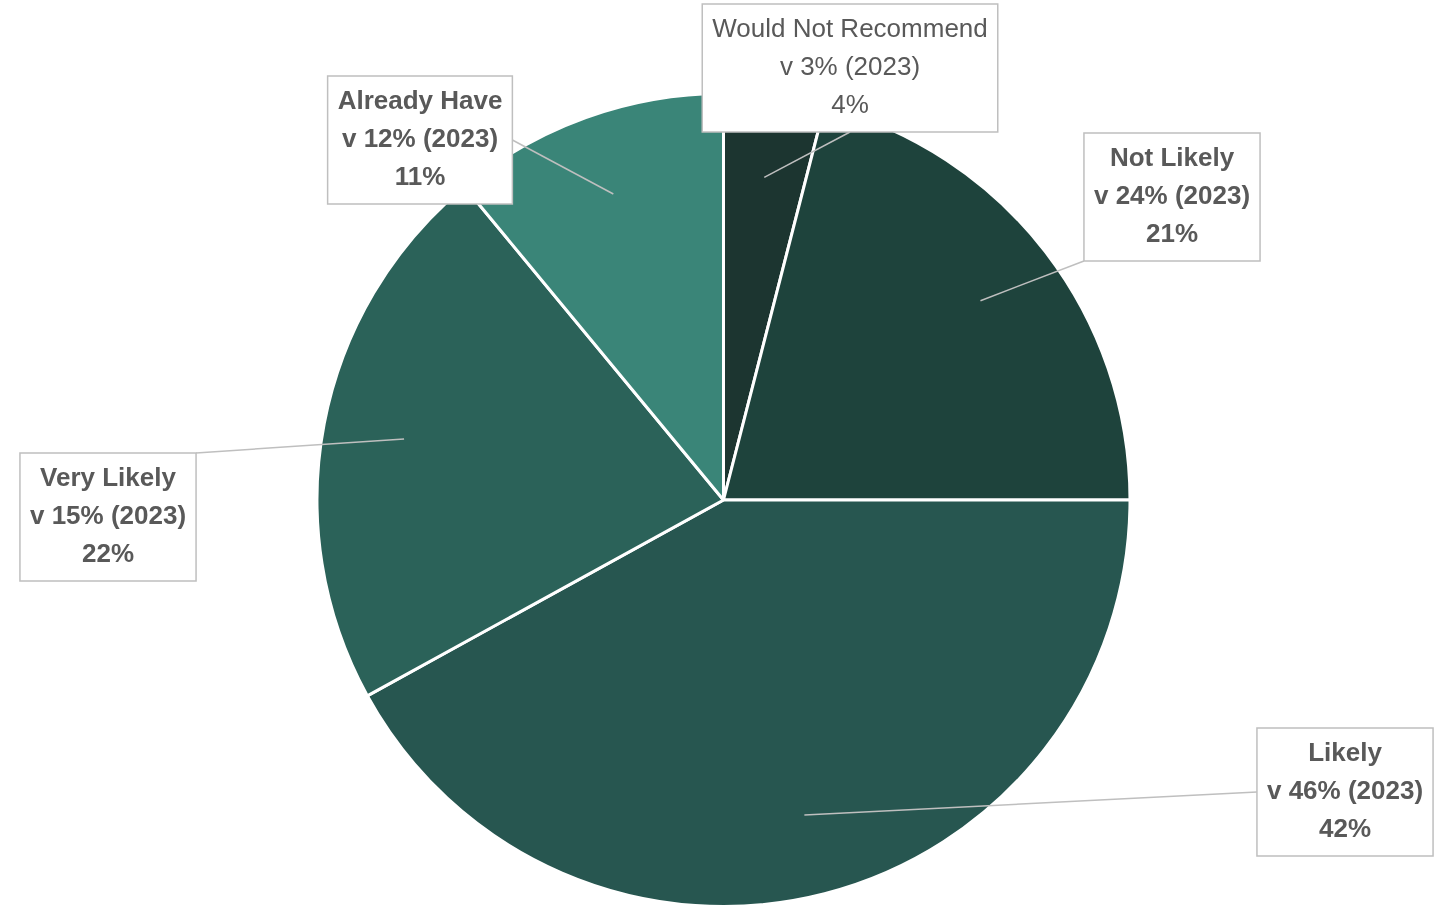 The width and height of the screenshot is (1447, 908). Describe the element at coordinates (420, 176) in the screenshot. I see `data-label: 11%` at that location.